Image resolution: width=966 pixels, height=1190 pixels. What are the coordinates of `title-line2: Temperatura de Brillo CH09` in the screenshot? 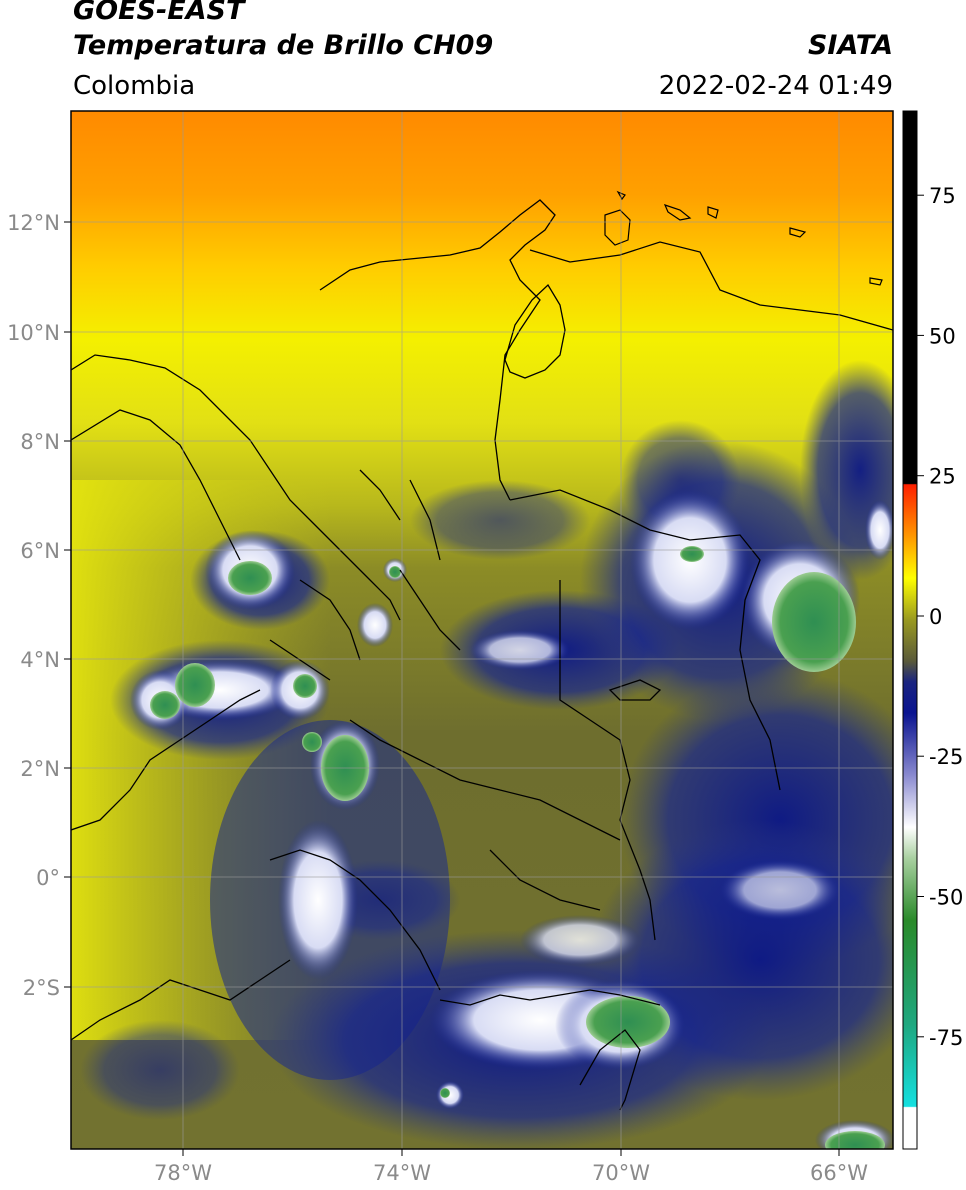 It's located at (283, 45).